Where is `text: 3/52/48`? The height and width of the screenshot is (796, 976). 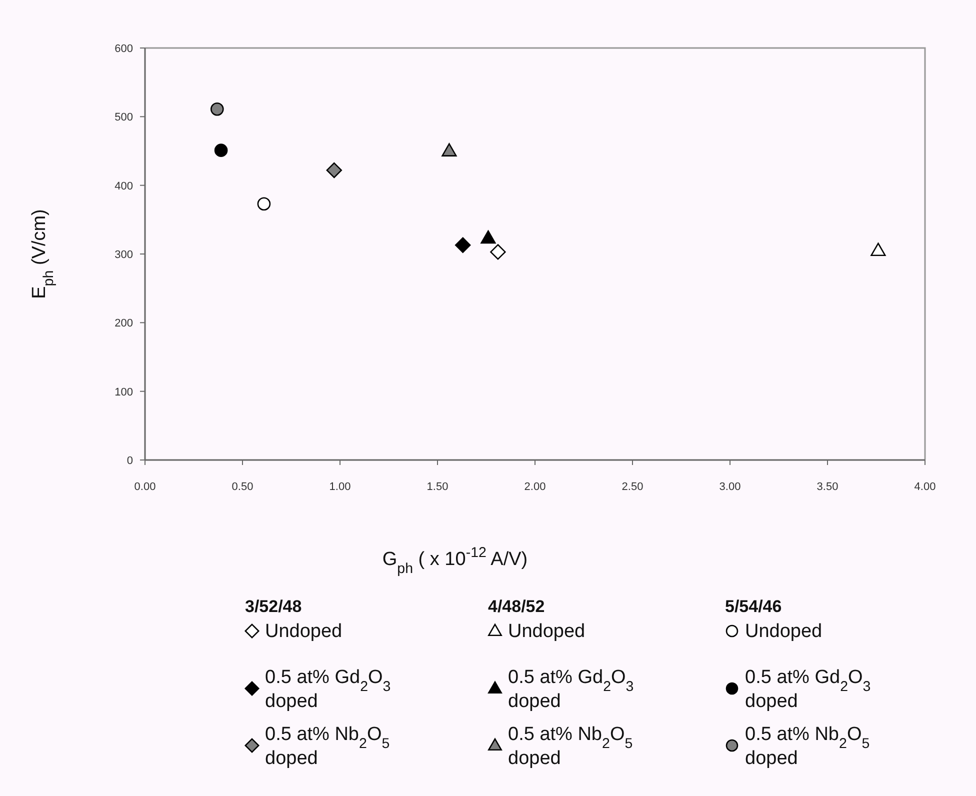 text: 3/52/48 is located at coordinates (273, 606).